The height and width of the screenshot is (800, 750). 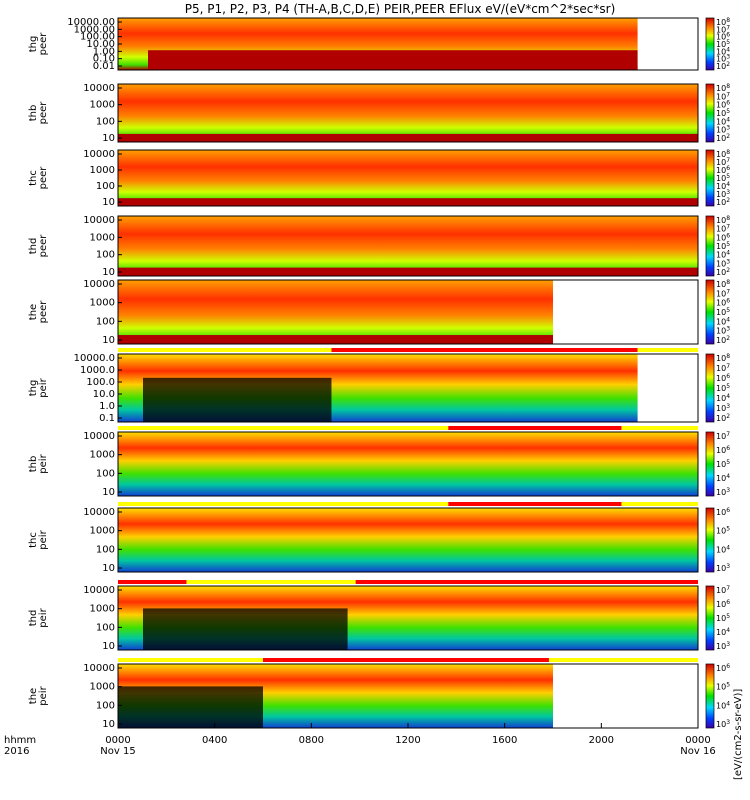 What do you see at coordinates (33, 464) in the screenshot?
I see `y-axis-label-probe: thb` at bounding box center [33, 464].